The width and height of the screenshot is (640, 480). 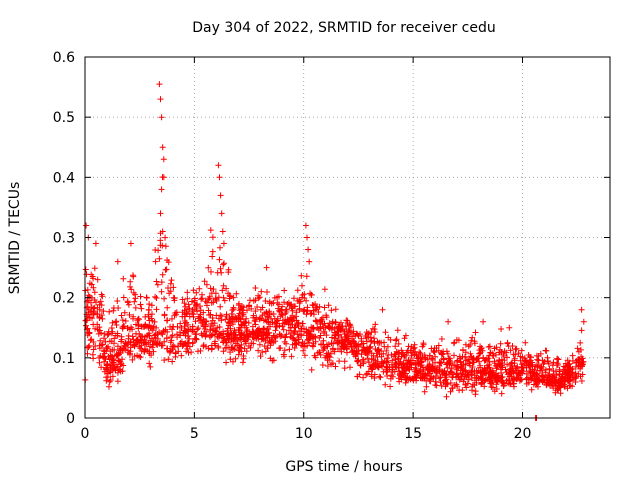 I want to click on y-tick-label: 0.4, so click(x=64, y=178).